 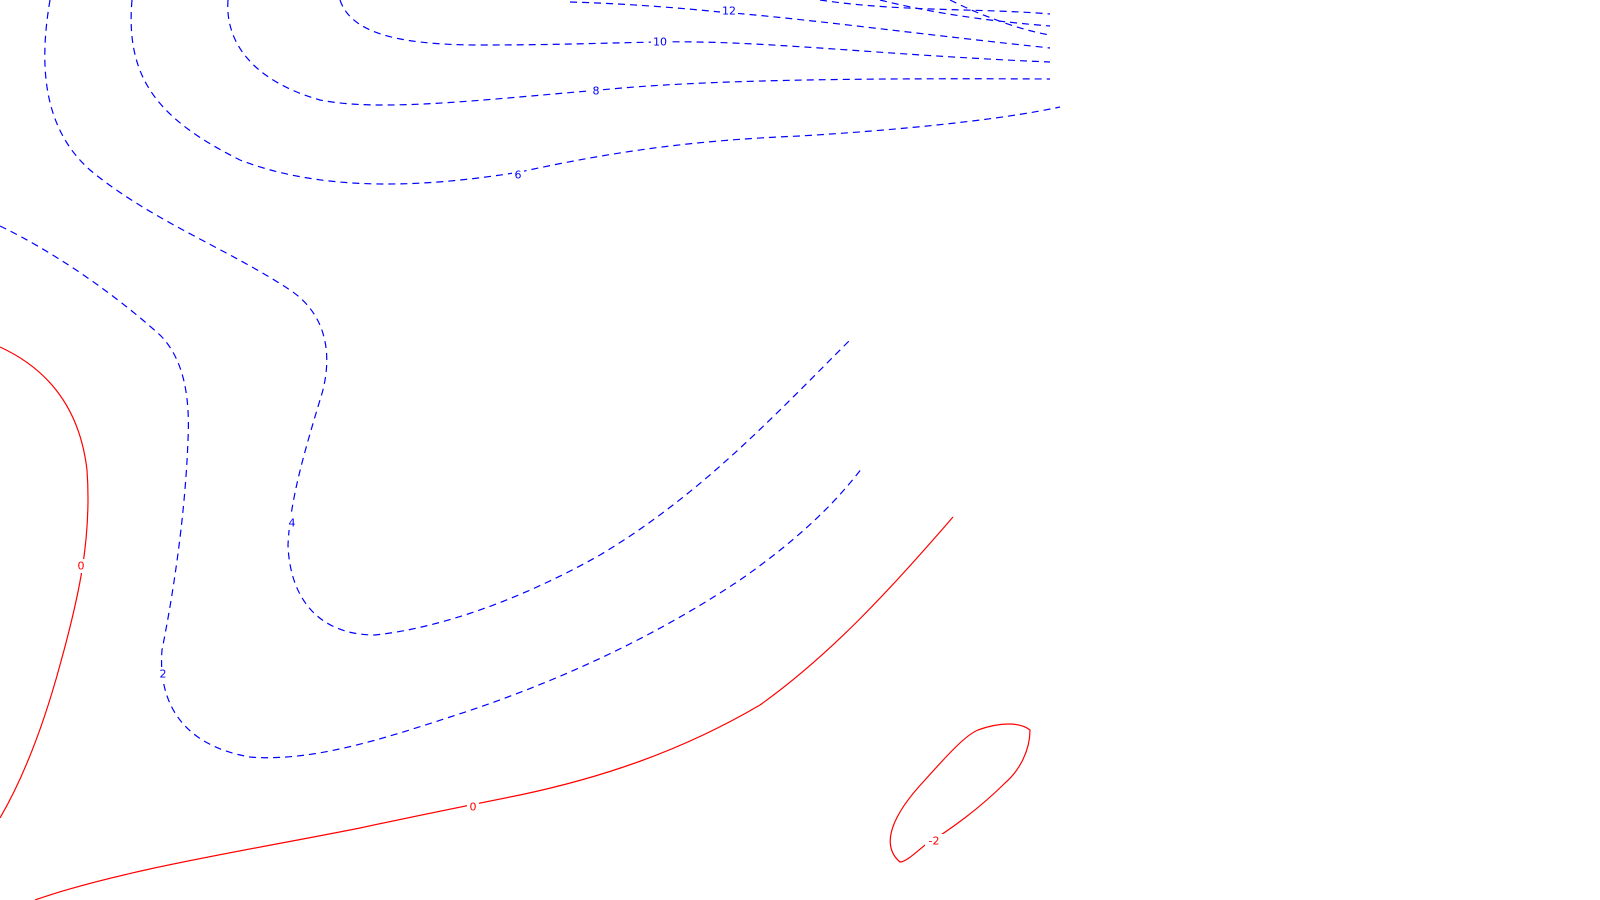 I want to click on contour-label-4: 4, so click(x=292, y=523).